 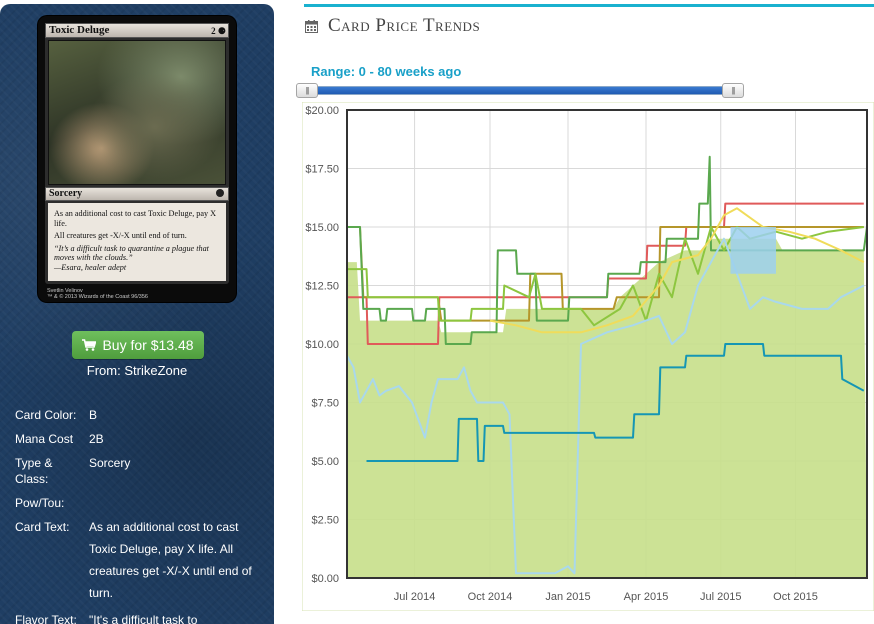 I want to click on buy-button-label: Buy for $13.48, so click(x=148, y=345).